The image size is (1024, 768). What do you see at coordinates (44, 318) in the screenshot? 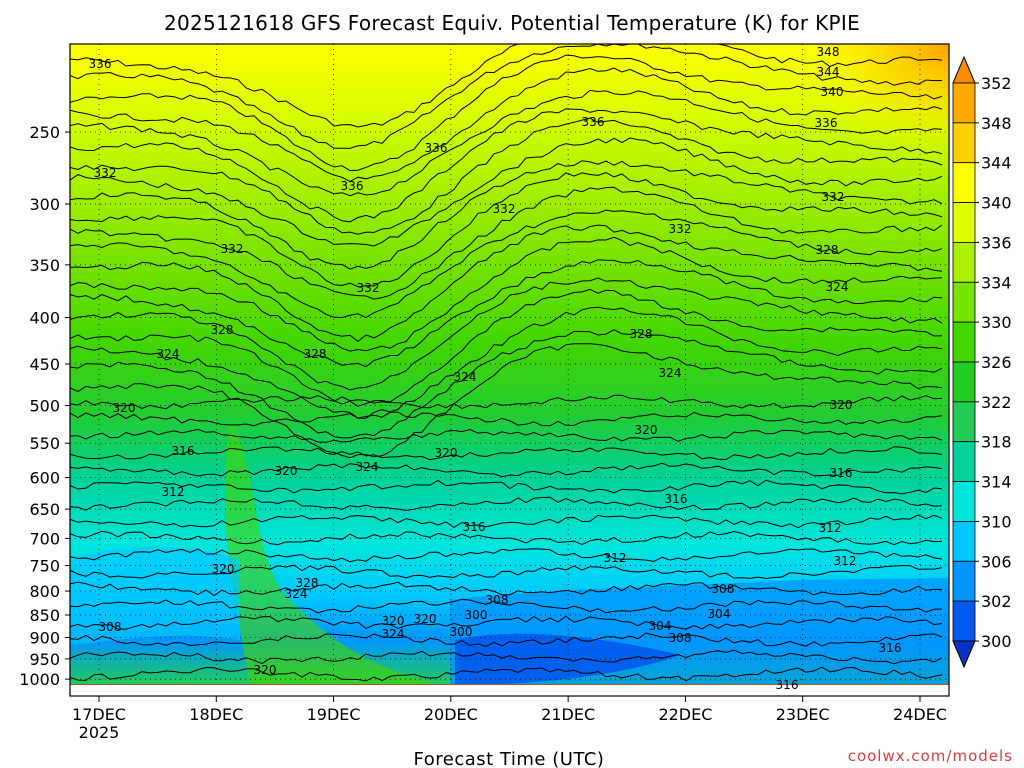
I see `y-tick-label: 400` at bounding box center [44, 318].